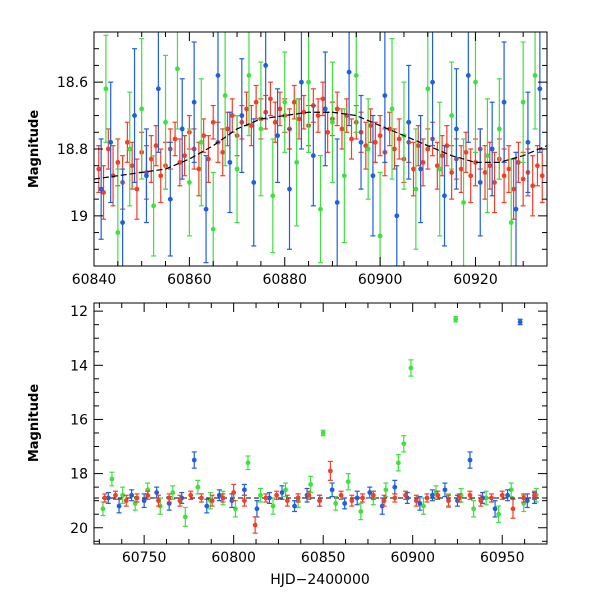  I want to click on y-tick-label: 18.8, so click(72, 150).